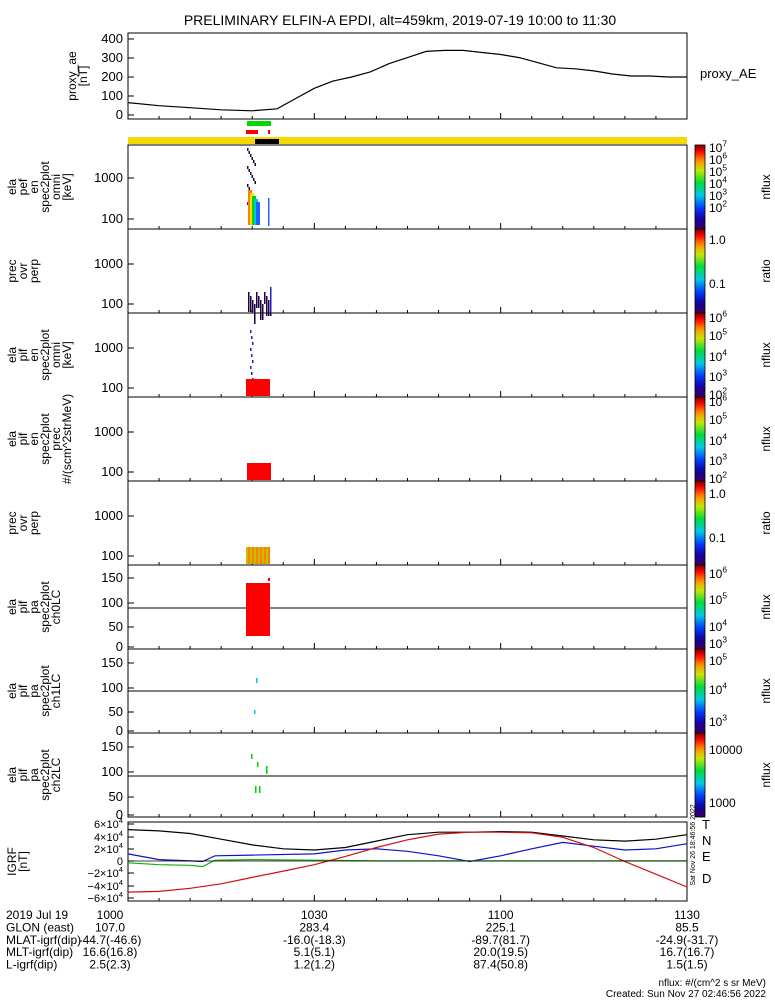  What do you see at coordinates (686, 994) in the screenshot?
I see `created-note: Created: Sun Nov 27 02:46:56 2022` at bounding box center [686, 994].